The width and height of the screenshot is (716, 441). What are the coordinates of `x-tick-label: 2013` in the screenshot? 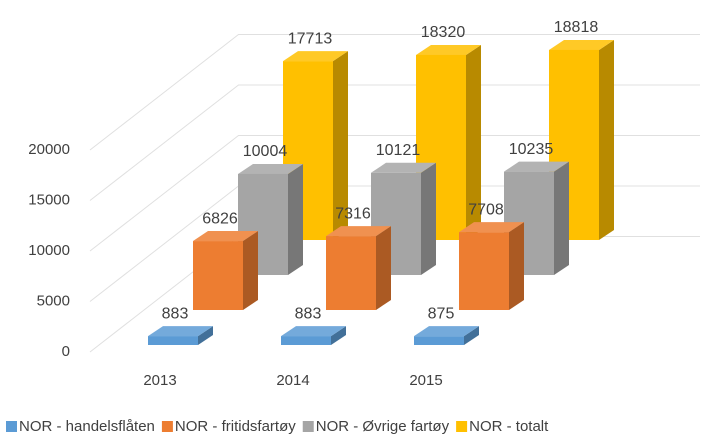 It's located at (159, 380).